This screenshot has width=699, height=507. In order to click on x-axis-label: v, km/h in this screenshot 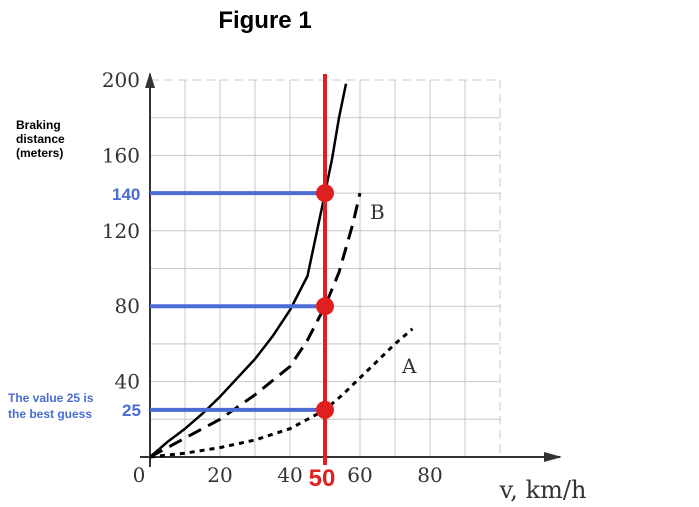, I will do `click(543, 490)`.